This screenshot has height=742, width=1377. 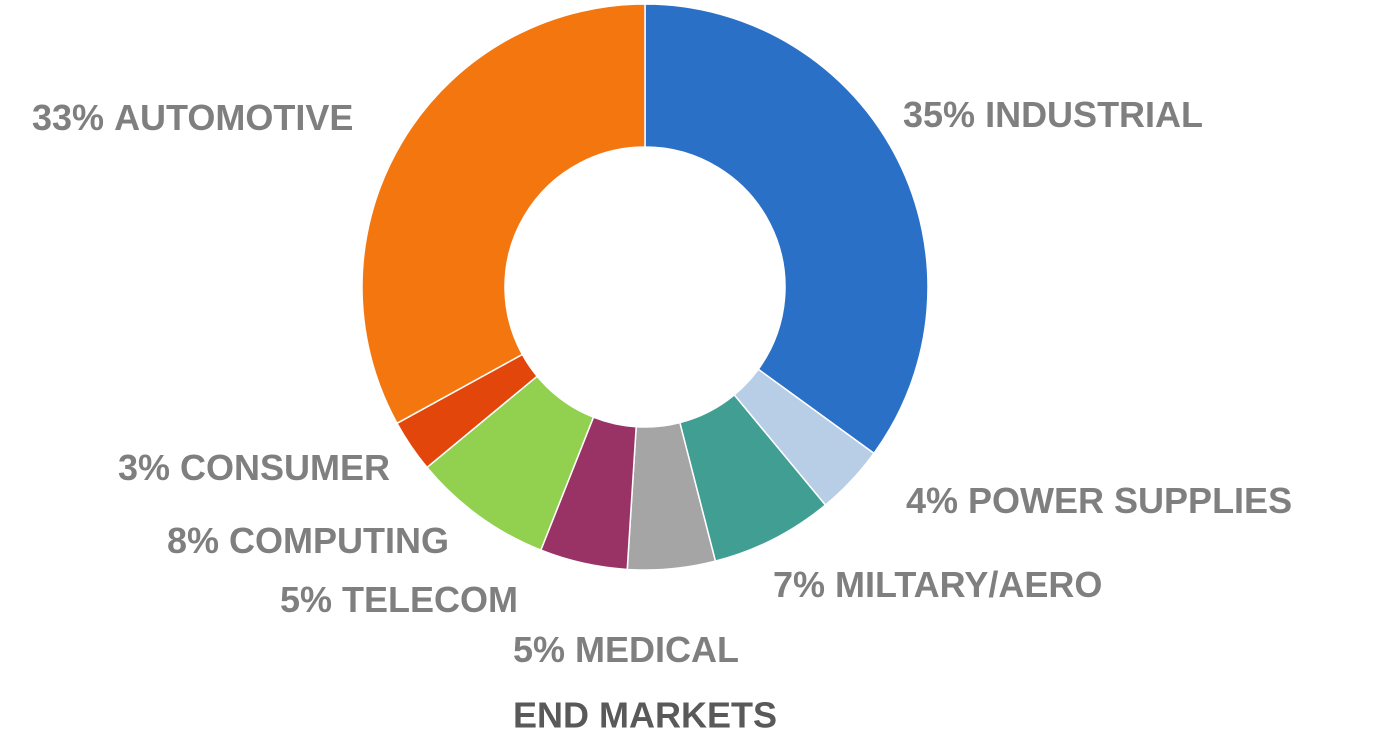 What do you see at coordinates (799, 584) in the screenshot?
I see `value-label: 7%` at bounding box center [799, 584].